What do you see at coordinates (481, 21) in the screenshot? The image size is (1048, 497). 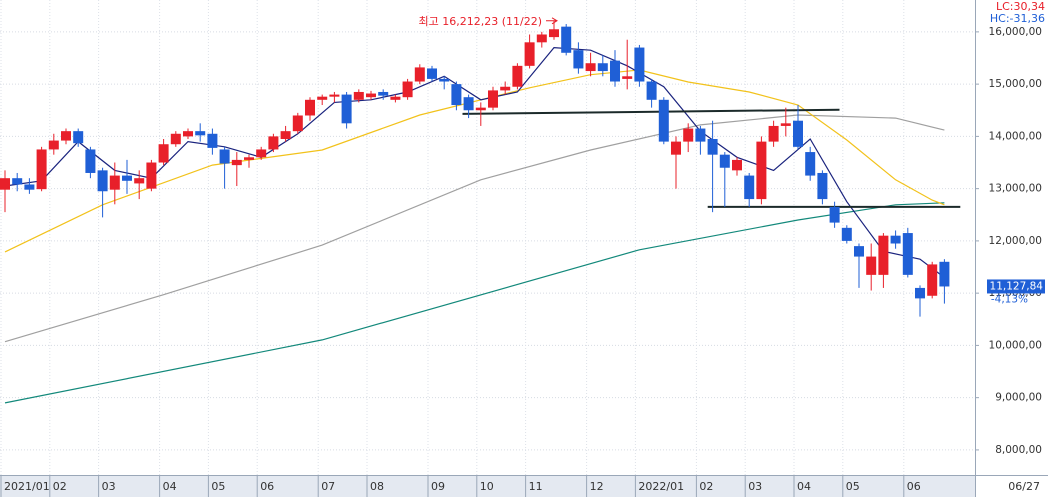 I see `high-annotation: 최고 16,212,23 (11/22)` at bounding box center [481, 21].